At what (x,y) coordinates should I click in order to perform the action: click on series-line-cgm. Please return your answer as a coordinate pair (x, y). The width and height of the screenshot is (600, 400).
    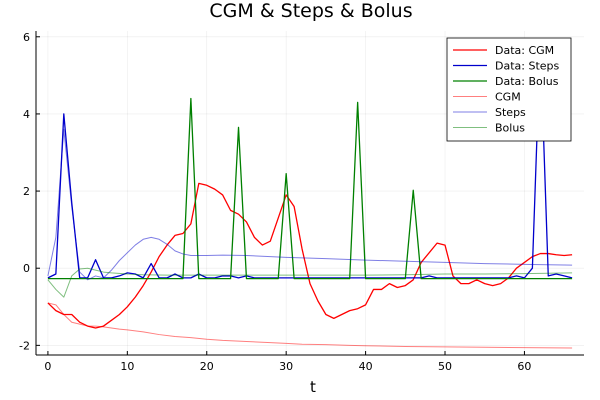
    Looking at the image, I should click on (310, 325).